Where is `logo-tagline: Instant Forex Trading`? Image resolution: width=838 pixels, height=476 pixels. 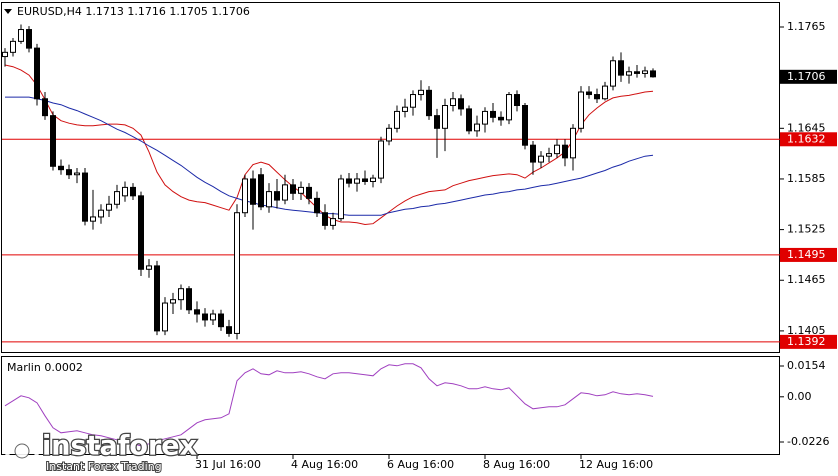
logo-tagline: Instant Forex Trading is located at coordinates (104, 466).